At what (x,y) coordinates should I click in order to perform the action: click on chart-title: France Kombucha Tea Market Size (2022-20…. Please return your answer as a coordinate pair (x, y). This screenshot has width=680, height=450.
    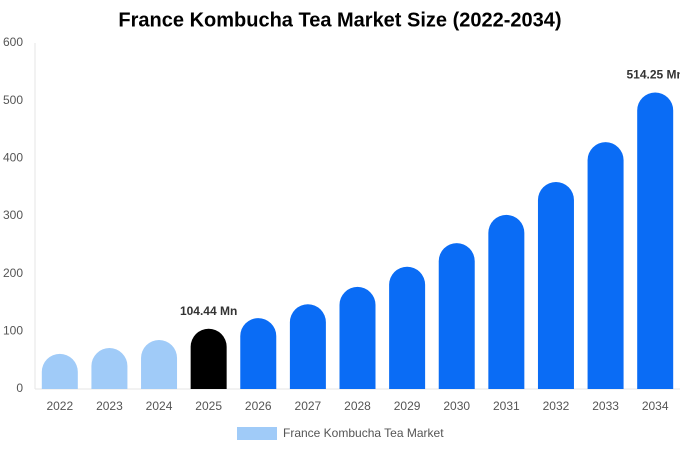
    Looking at the image, I should click on (339, 20).